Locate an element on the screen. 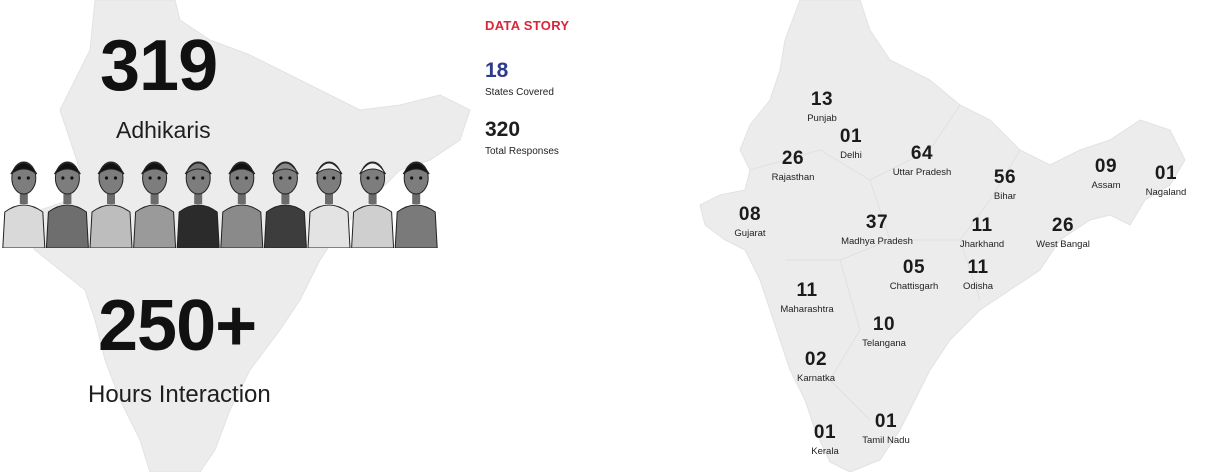  state-punjab: 13 Punjab is located at coordinates (822, 107).